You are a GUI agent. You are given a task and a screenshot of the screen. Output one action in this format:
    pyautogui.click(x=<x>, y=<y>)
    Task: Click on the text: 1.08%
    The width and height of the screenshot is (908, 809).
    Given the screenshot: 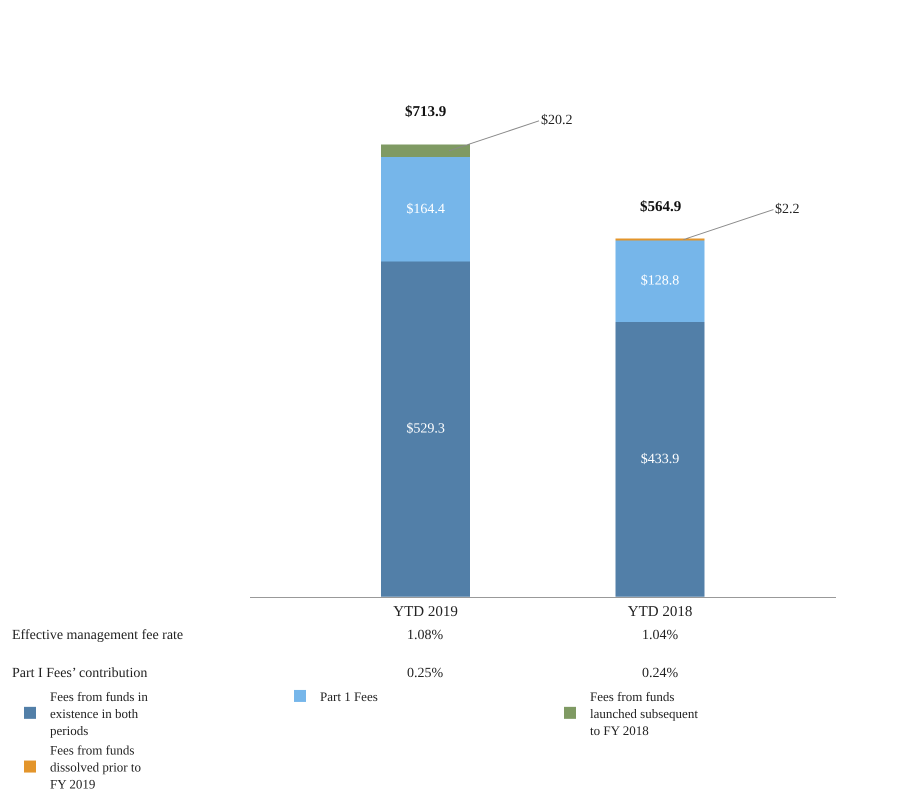 What is the action you would take?
    pyautogui.click(x=425, y=635)
    